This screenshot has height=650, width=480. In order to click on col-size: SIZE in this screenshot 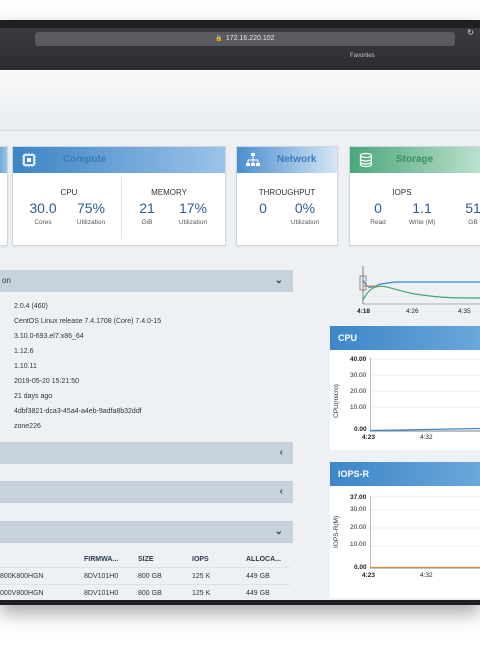, I will do `click(146, 559)`.